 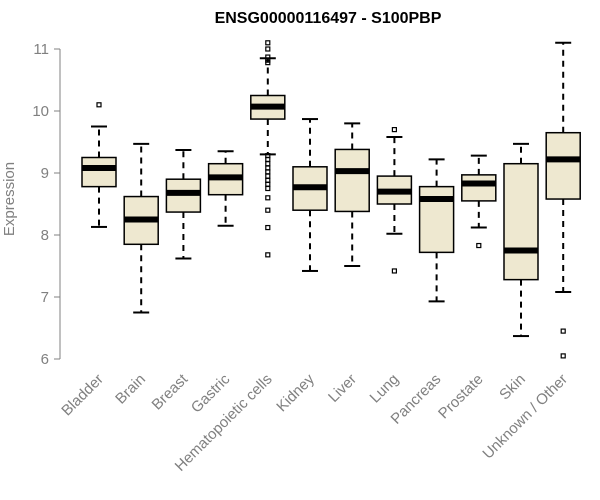 I want to click on box-kidney, so click(x=310, y=195).